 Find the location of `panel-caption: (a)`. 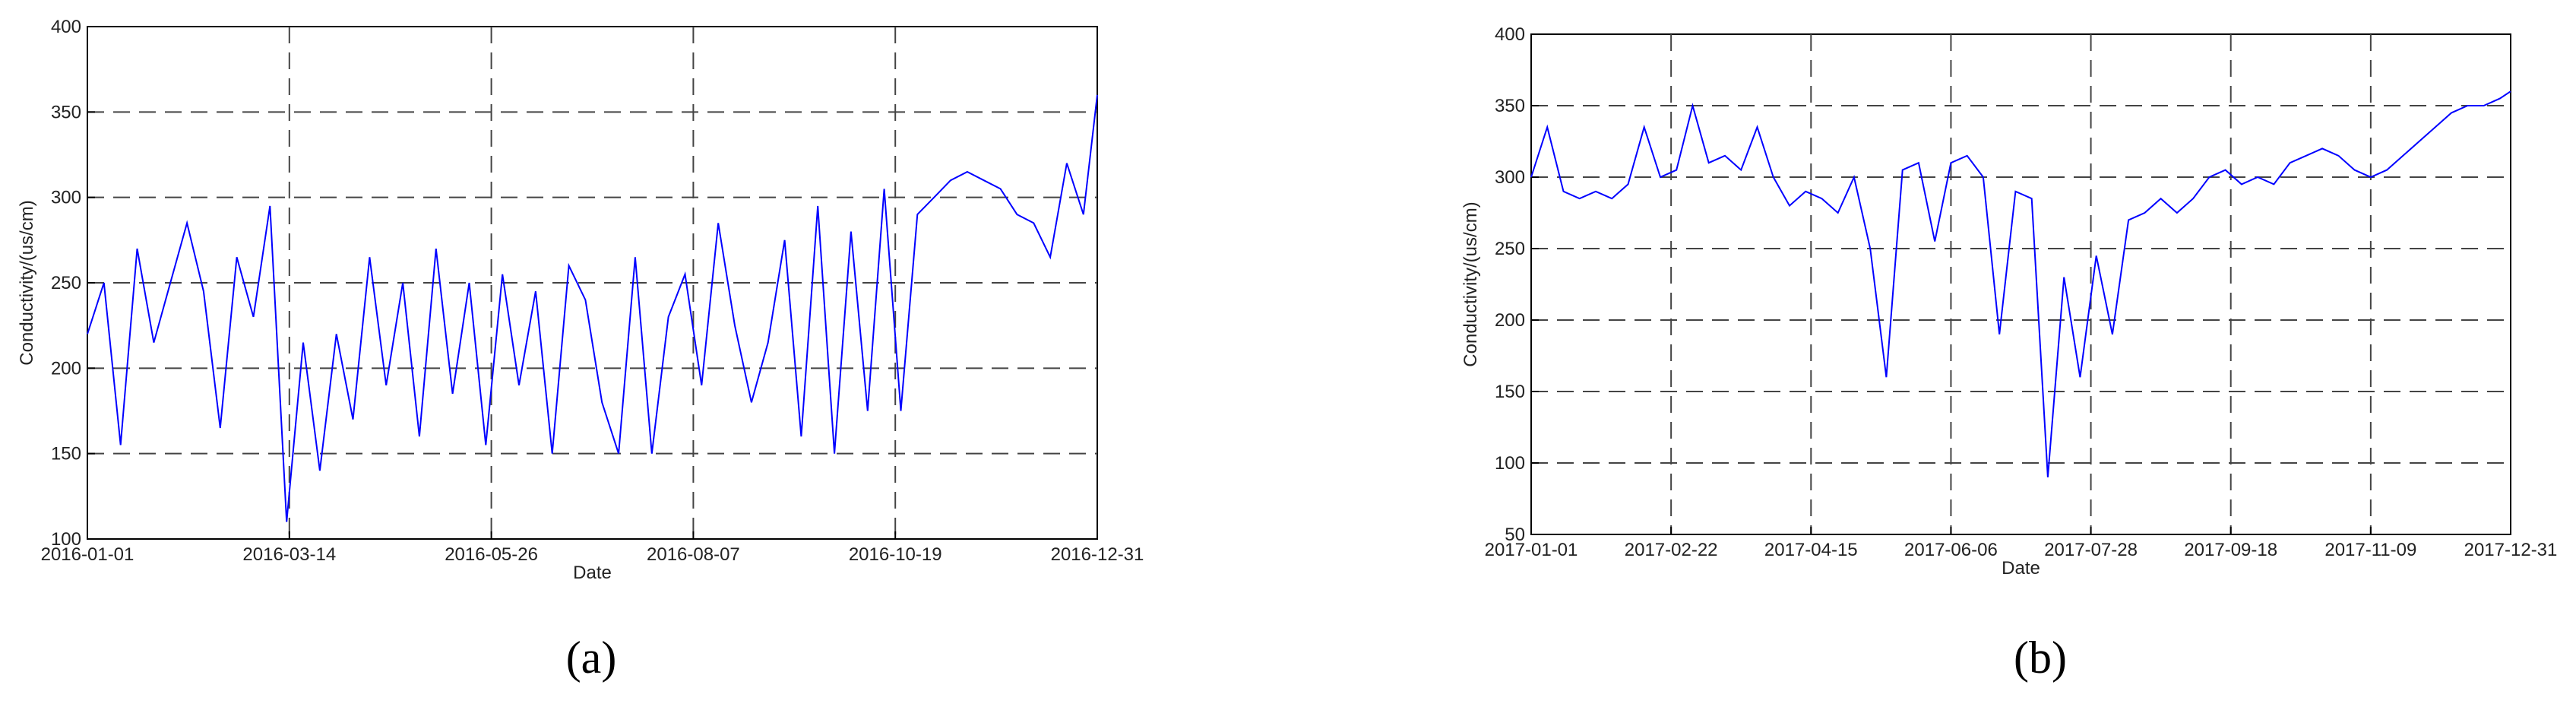

panel-caption: (a) is located at coordinates (591, 657).